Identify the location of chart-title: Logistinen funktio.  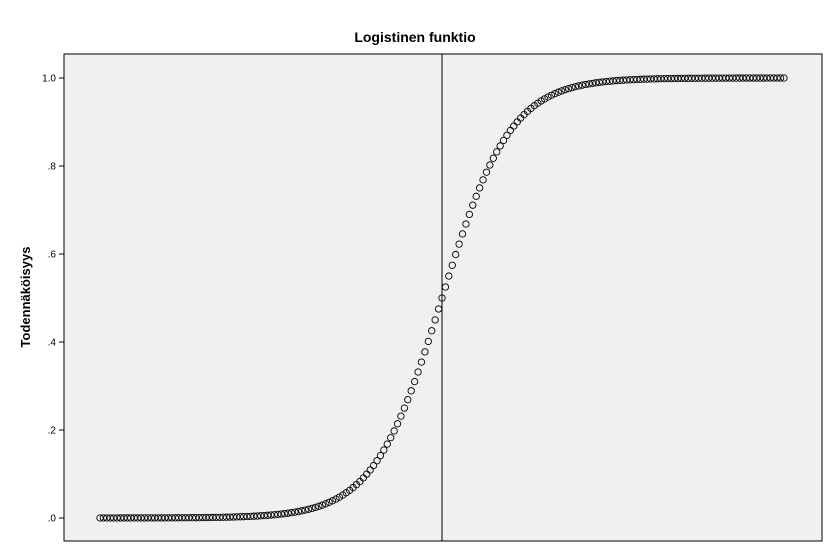
(414, 37).